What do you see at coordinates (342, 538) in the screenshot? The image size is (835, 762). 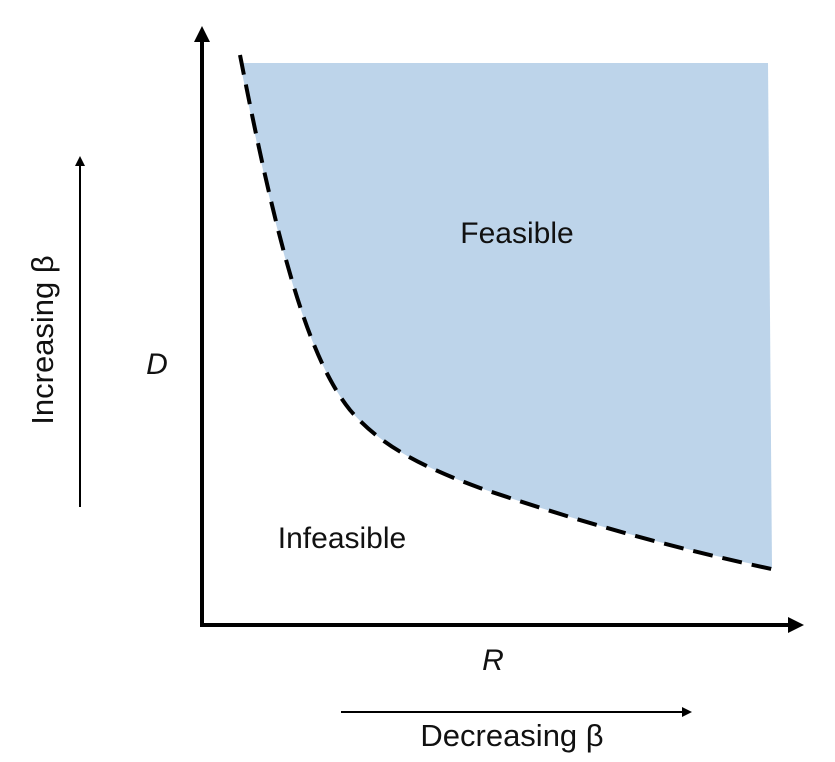 I see `infeasible-label: Infeasible` at bounding box center [342, 538].